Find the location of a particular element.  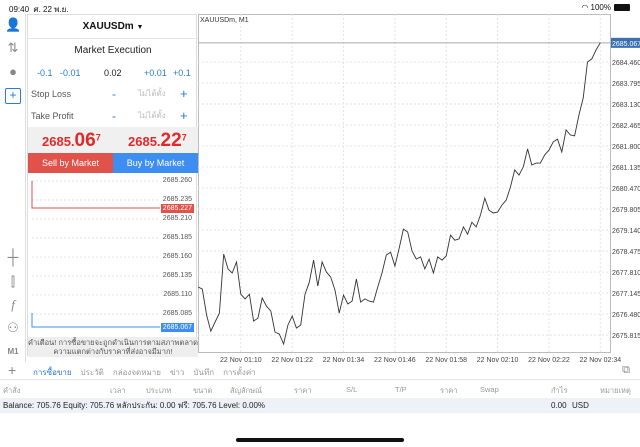

col-comment: หมายเหตุ is located at coordinates (615, 390).